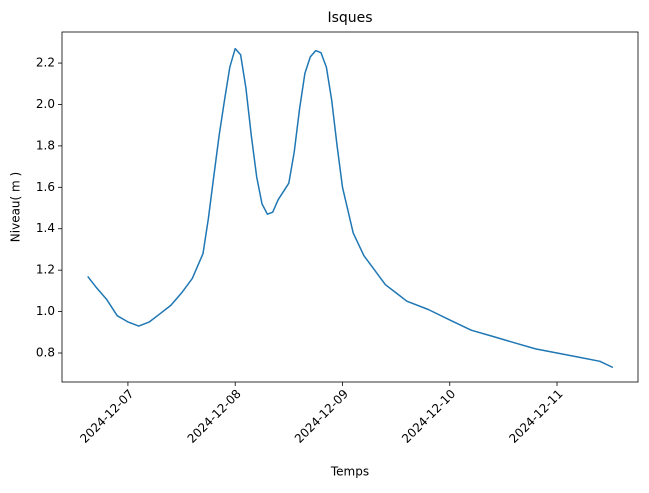 The width and height of the screenshot is (649, 493). I want to click on y-tick-label: 1.0, so click(45, 311).